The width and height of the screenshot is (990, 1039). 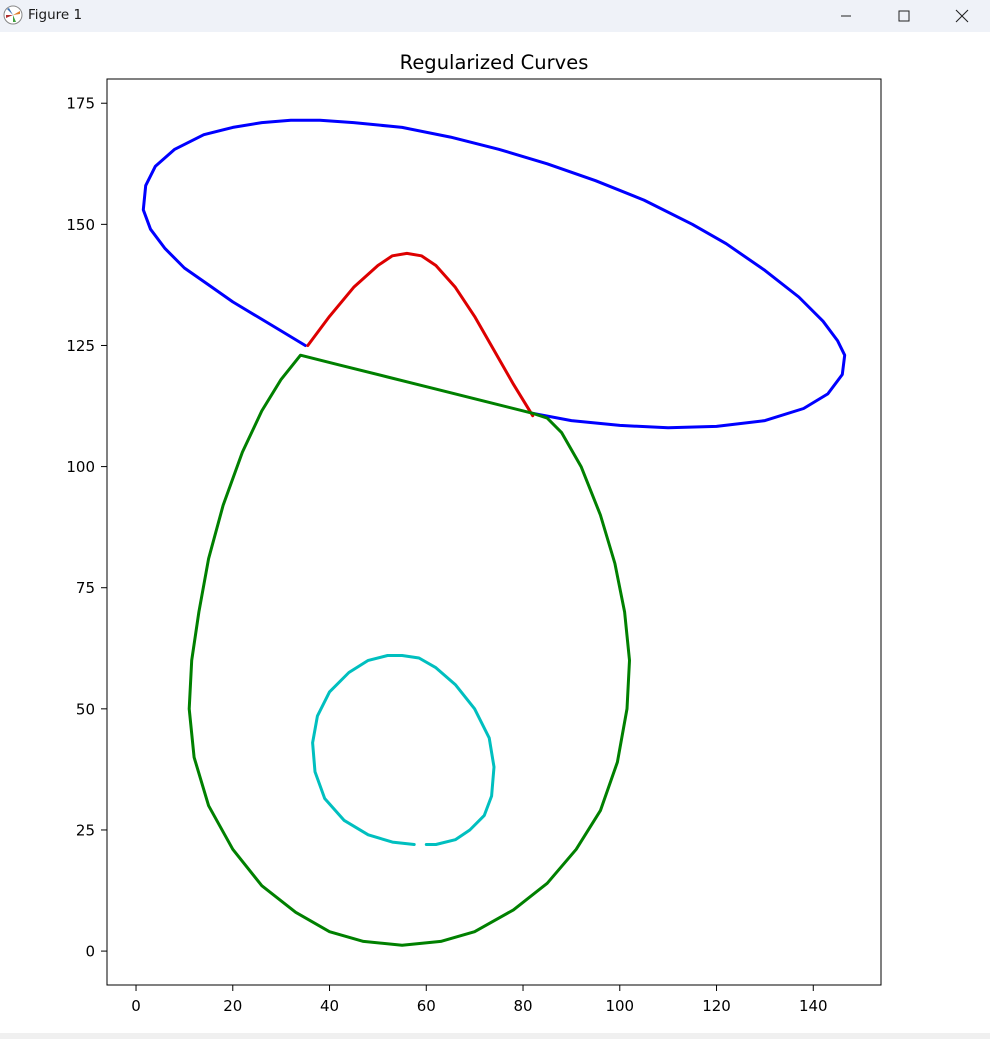 I want to click on close-button, so click(x=961, y=16).